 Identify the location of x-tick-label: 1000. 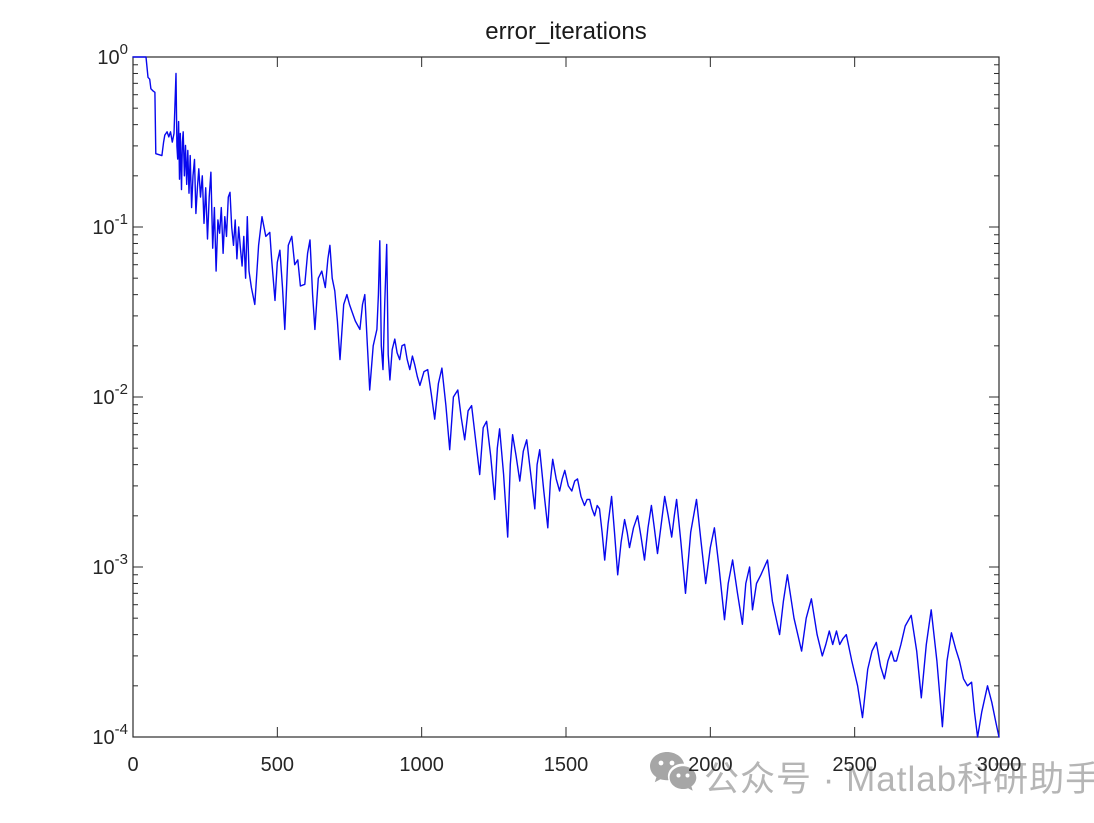
(421, 765).